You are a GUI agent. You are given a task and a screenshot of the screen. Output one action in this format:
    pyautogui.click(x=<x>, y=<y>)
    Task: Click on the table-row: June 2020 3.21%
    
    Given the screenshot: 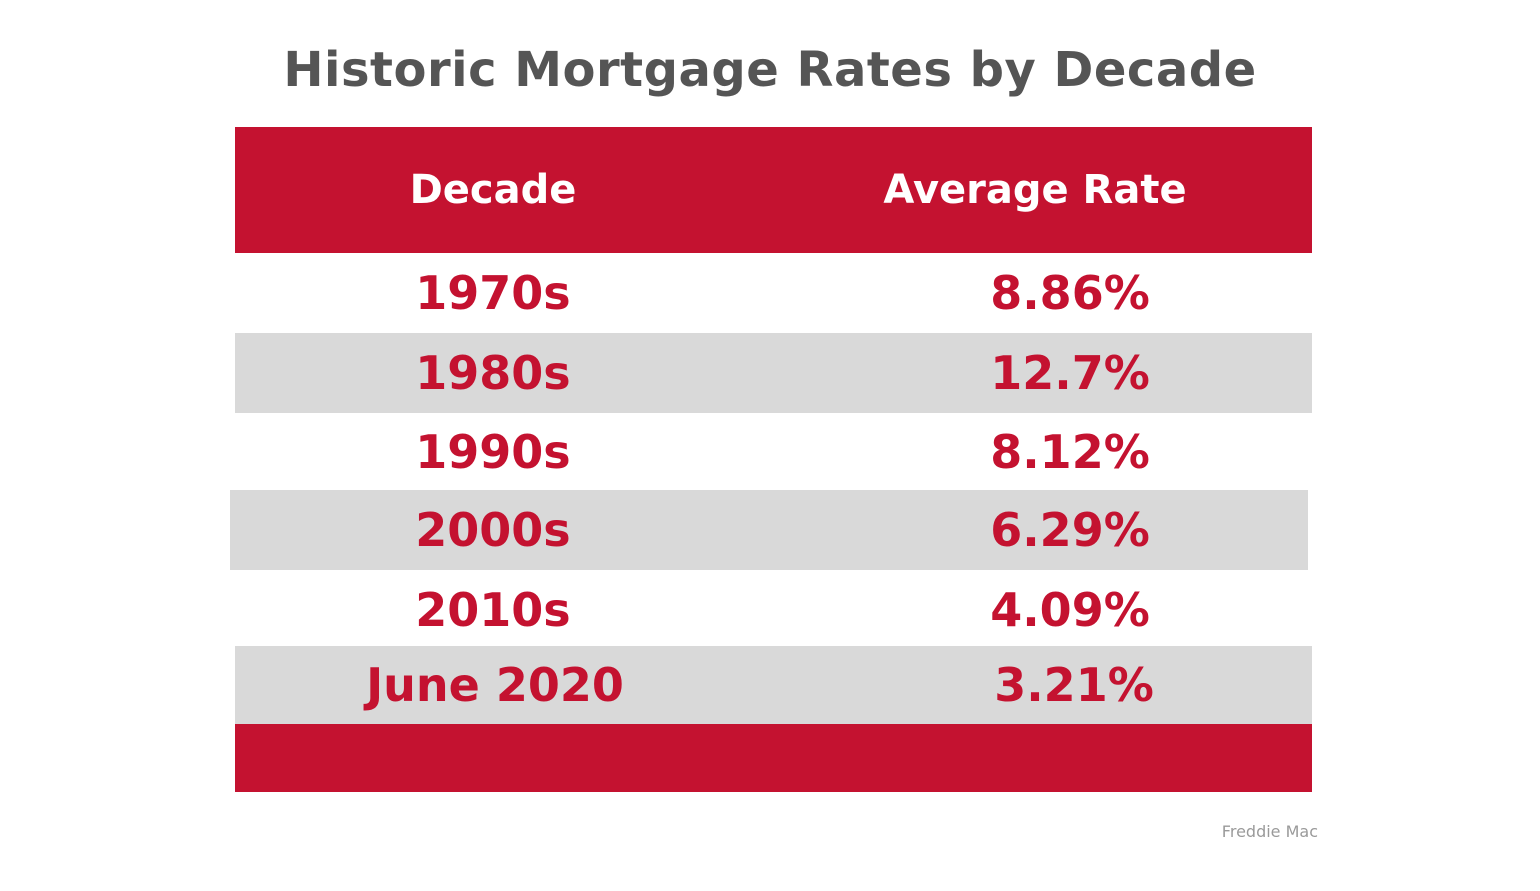 What is the action you would take?
    pyautogui.click(x=773, y=685)
    